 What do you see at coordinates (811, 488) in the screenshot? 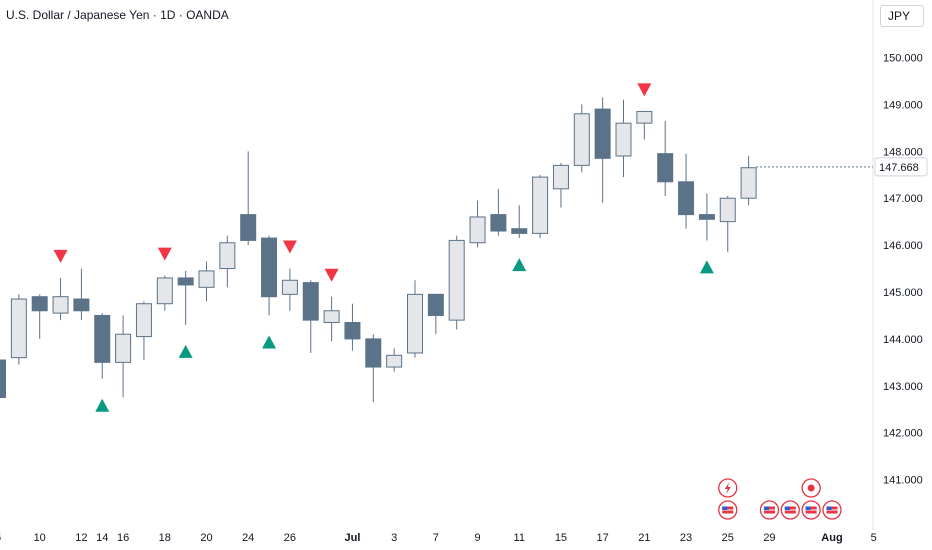
I see `dot-mark` at bounding box center [811, 488].